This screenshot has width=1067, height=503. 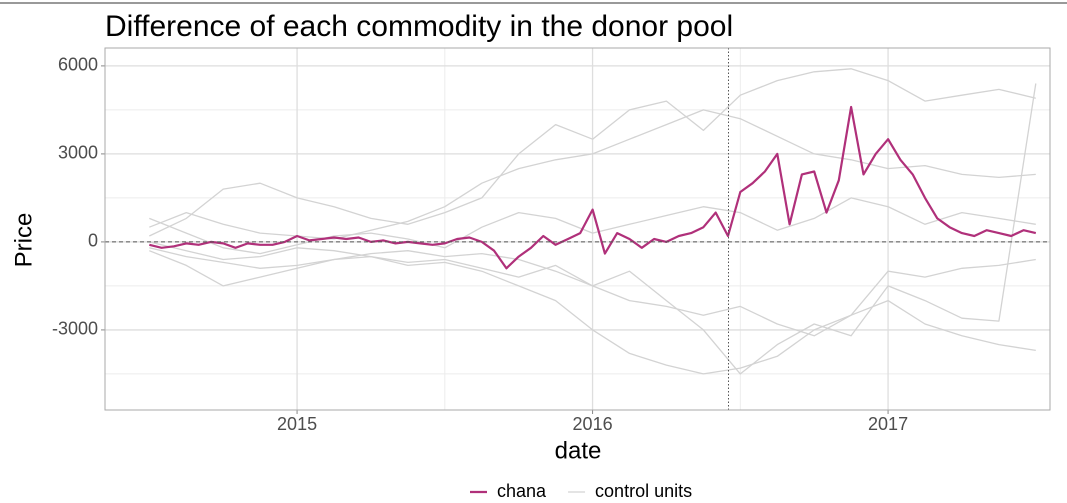 What do you see at coordinates (78, 153) in the screenshot?
I see `y-tick-label: 3000` at bounding box center [78, 153].